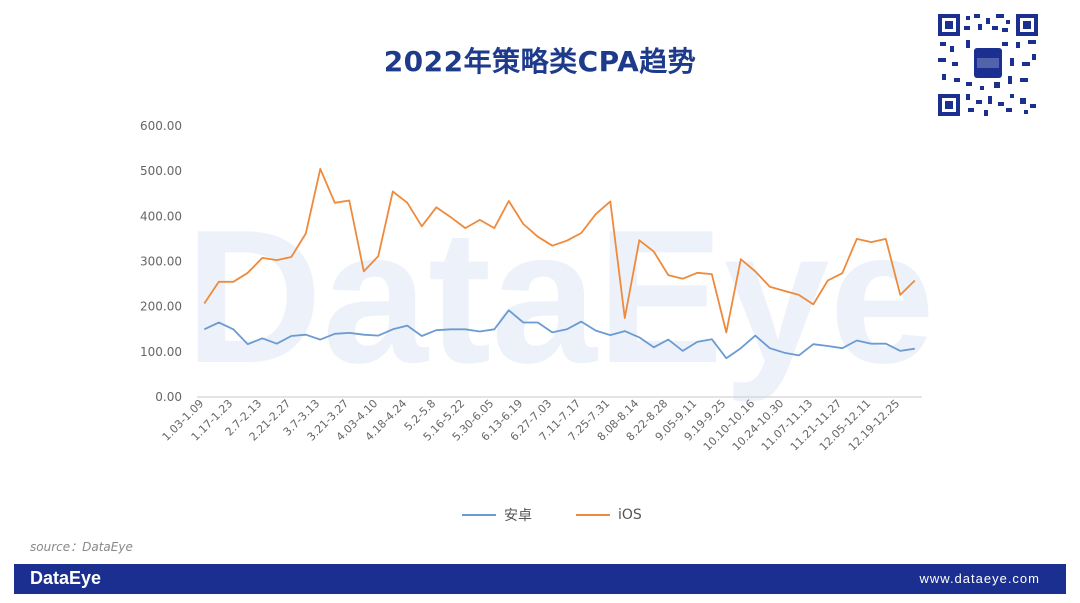 The height and width of the screenshot is (603, 1080). I want to click on y-tick-label: 300.00, so click(161, 262).